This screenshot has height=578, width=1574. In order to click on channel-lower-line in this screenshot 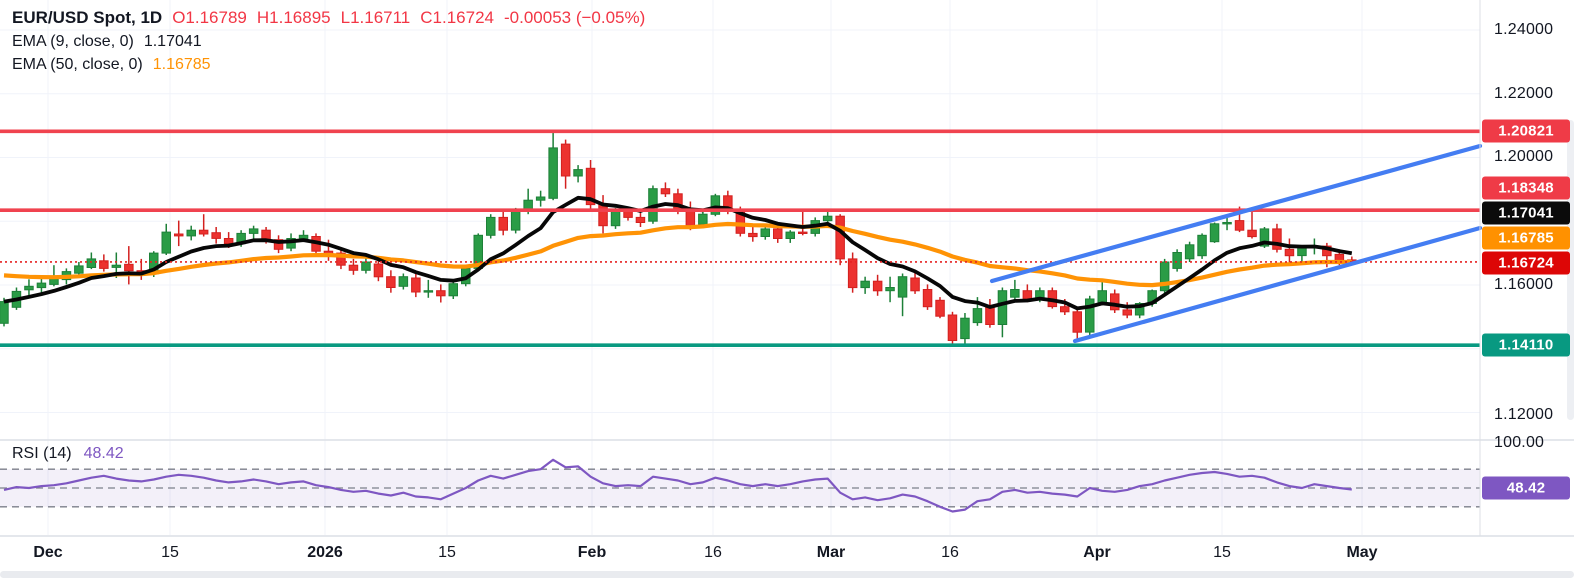, I will do `click(1277, 284)`.